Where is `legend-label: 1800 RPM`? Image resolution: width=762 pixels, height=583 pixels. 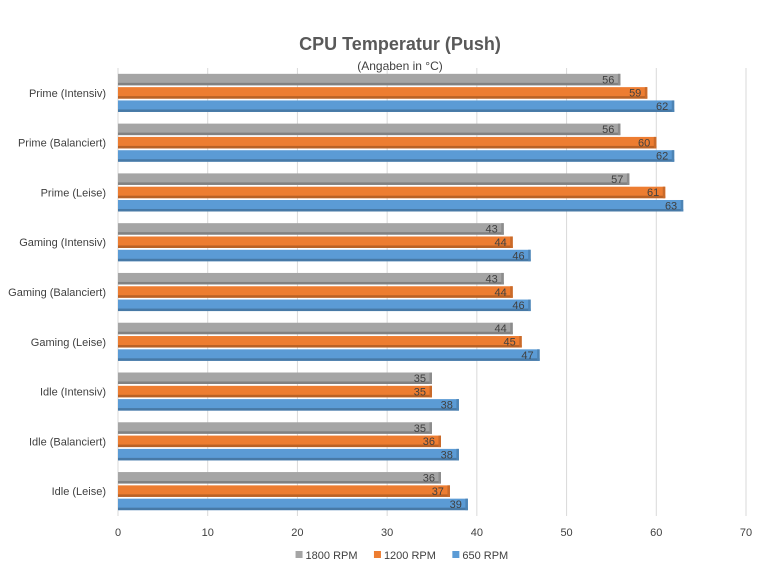 legend-label: 1800 RPM is located at coordinates (332, 556).